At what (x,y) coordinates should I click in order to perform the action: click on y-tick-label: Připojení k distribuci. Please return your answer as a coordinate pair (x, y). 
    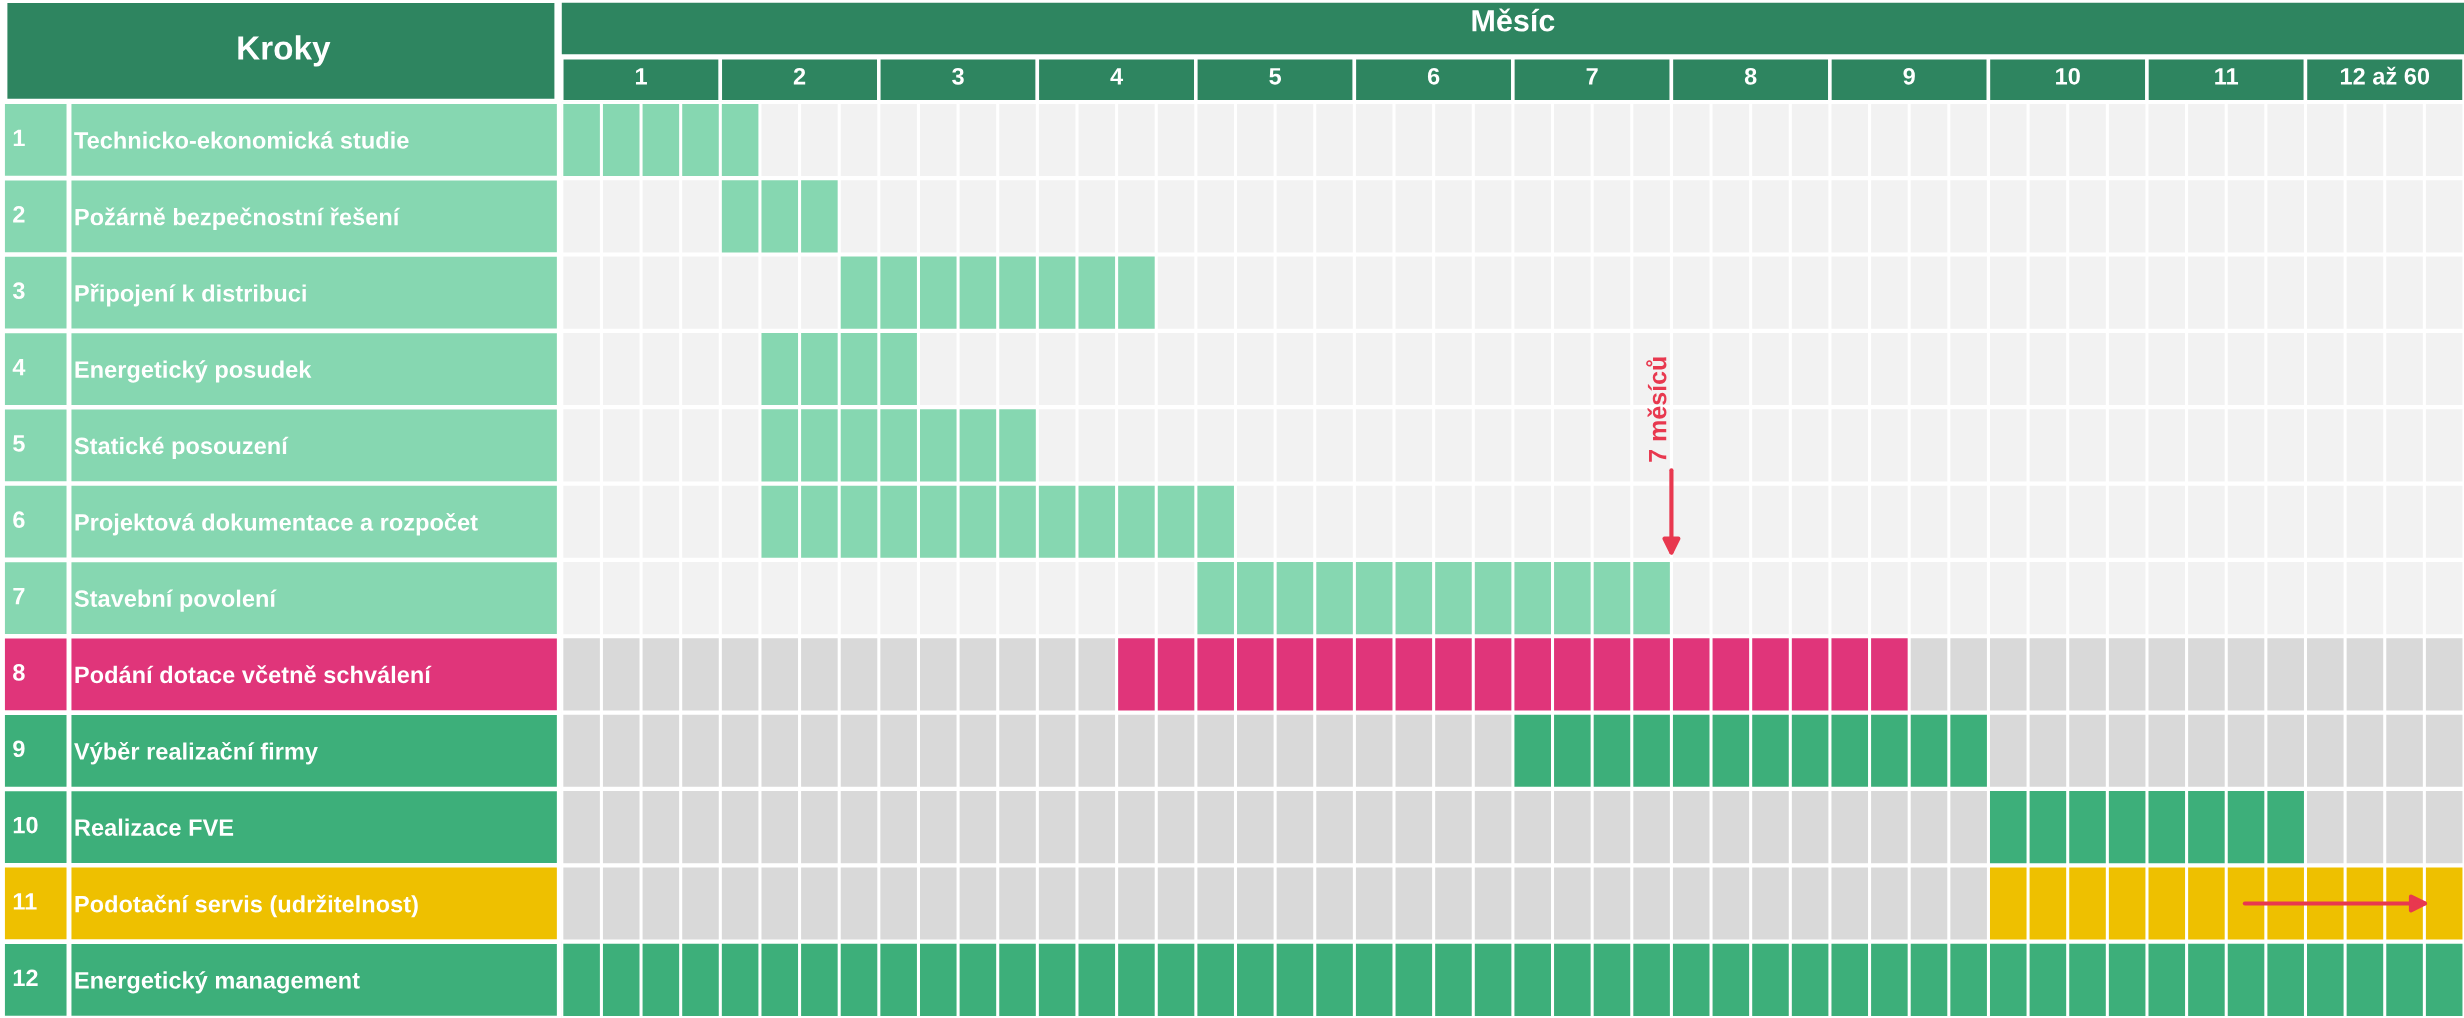
    Looking at the image, I should click on (190, 295).